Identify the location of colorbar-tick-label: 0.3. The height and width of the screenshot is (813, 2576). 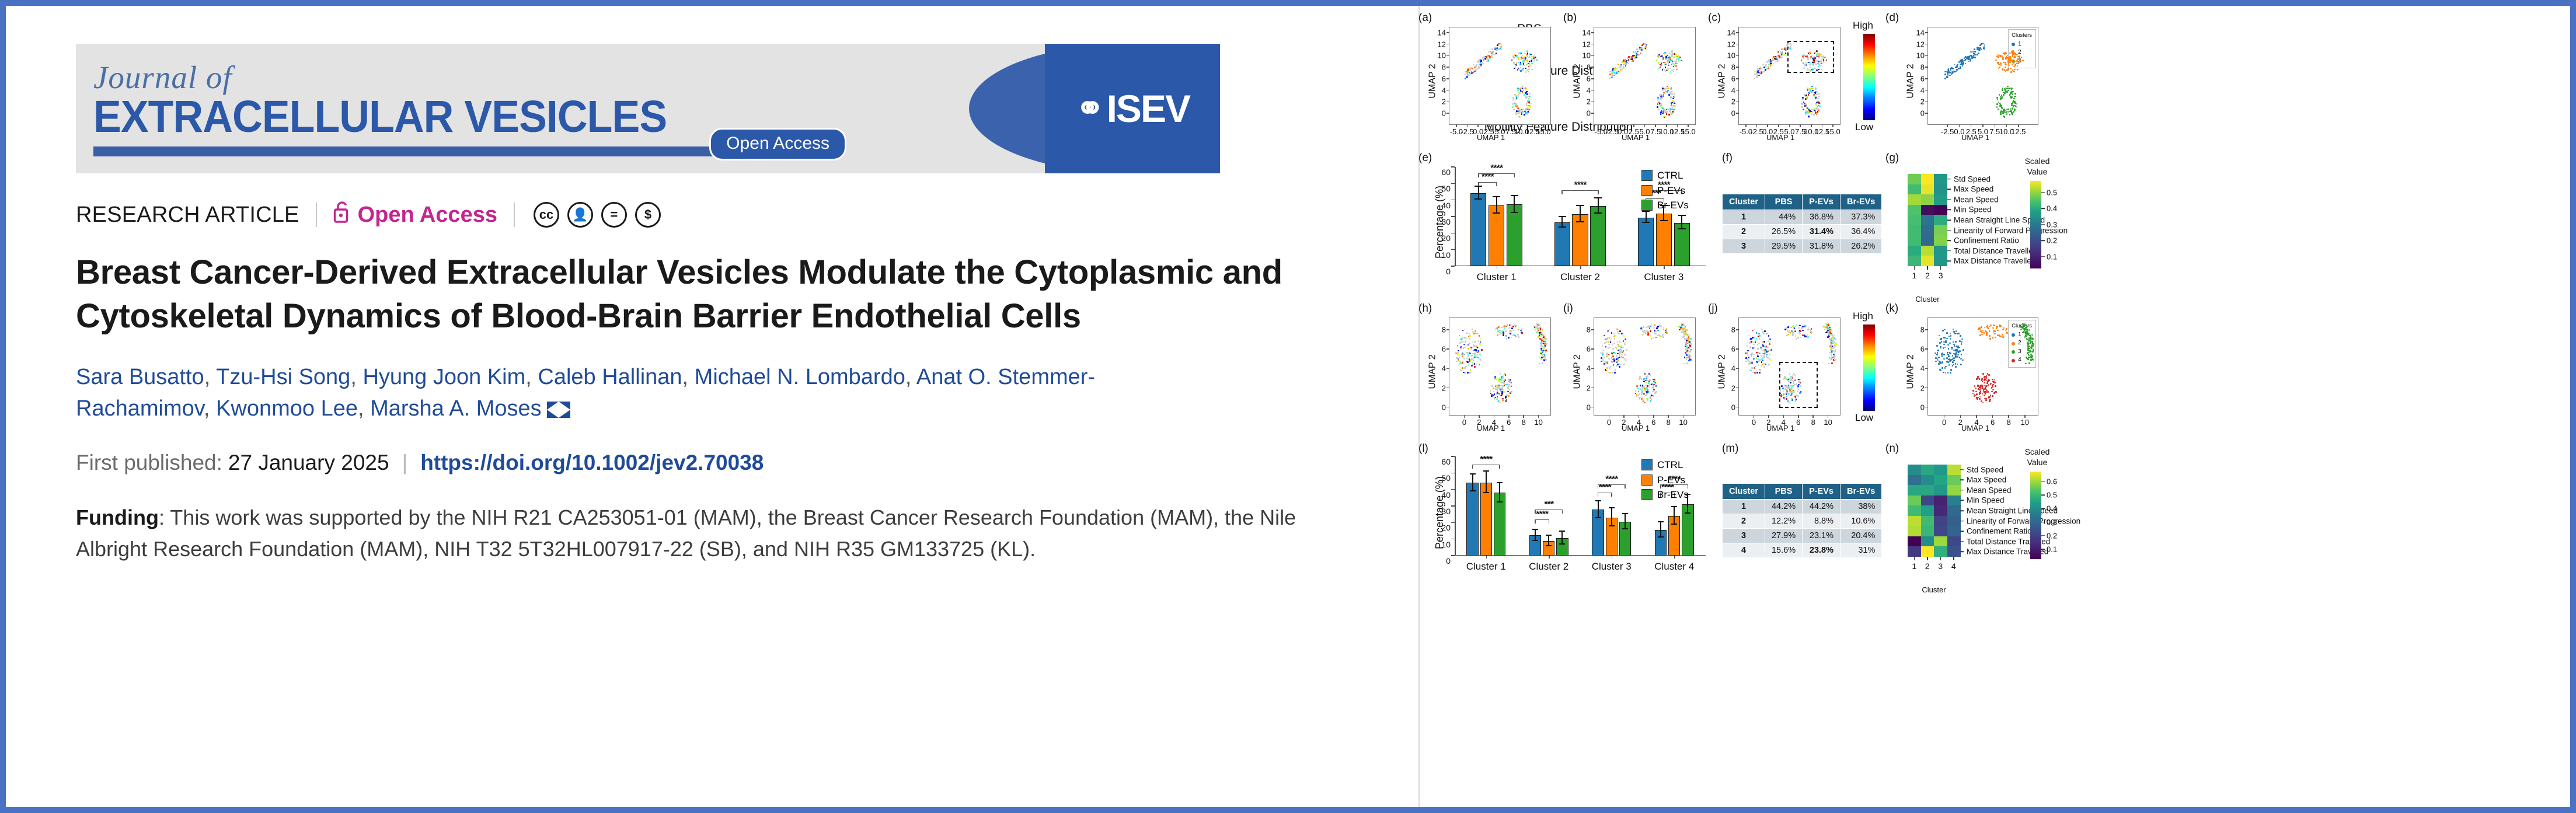
(2053, 522).